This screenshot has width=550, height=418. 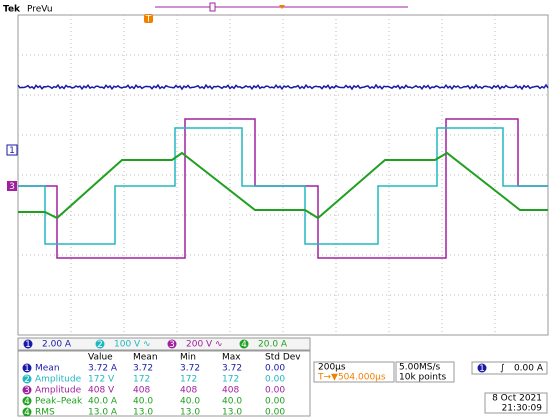 I want to click on ch3-marker, so click(x=12, y=186).